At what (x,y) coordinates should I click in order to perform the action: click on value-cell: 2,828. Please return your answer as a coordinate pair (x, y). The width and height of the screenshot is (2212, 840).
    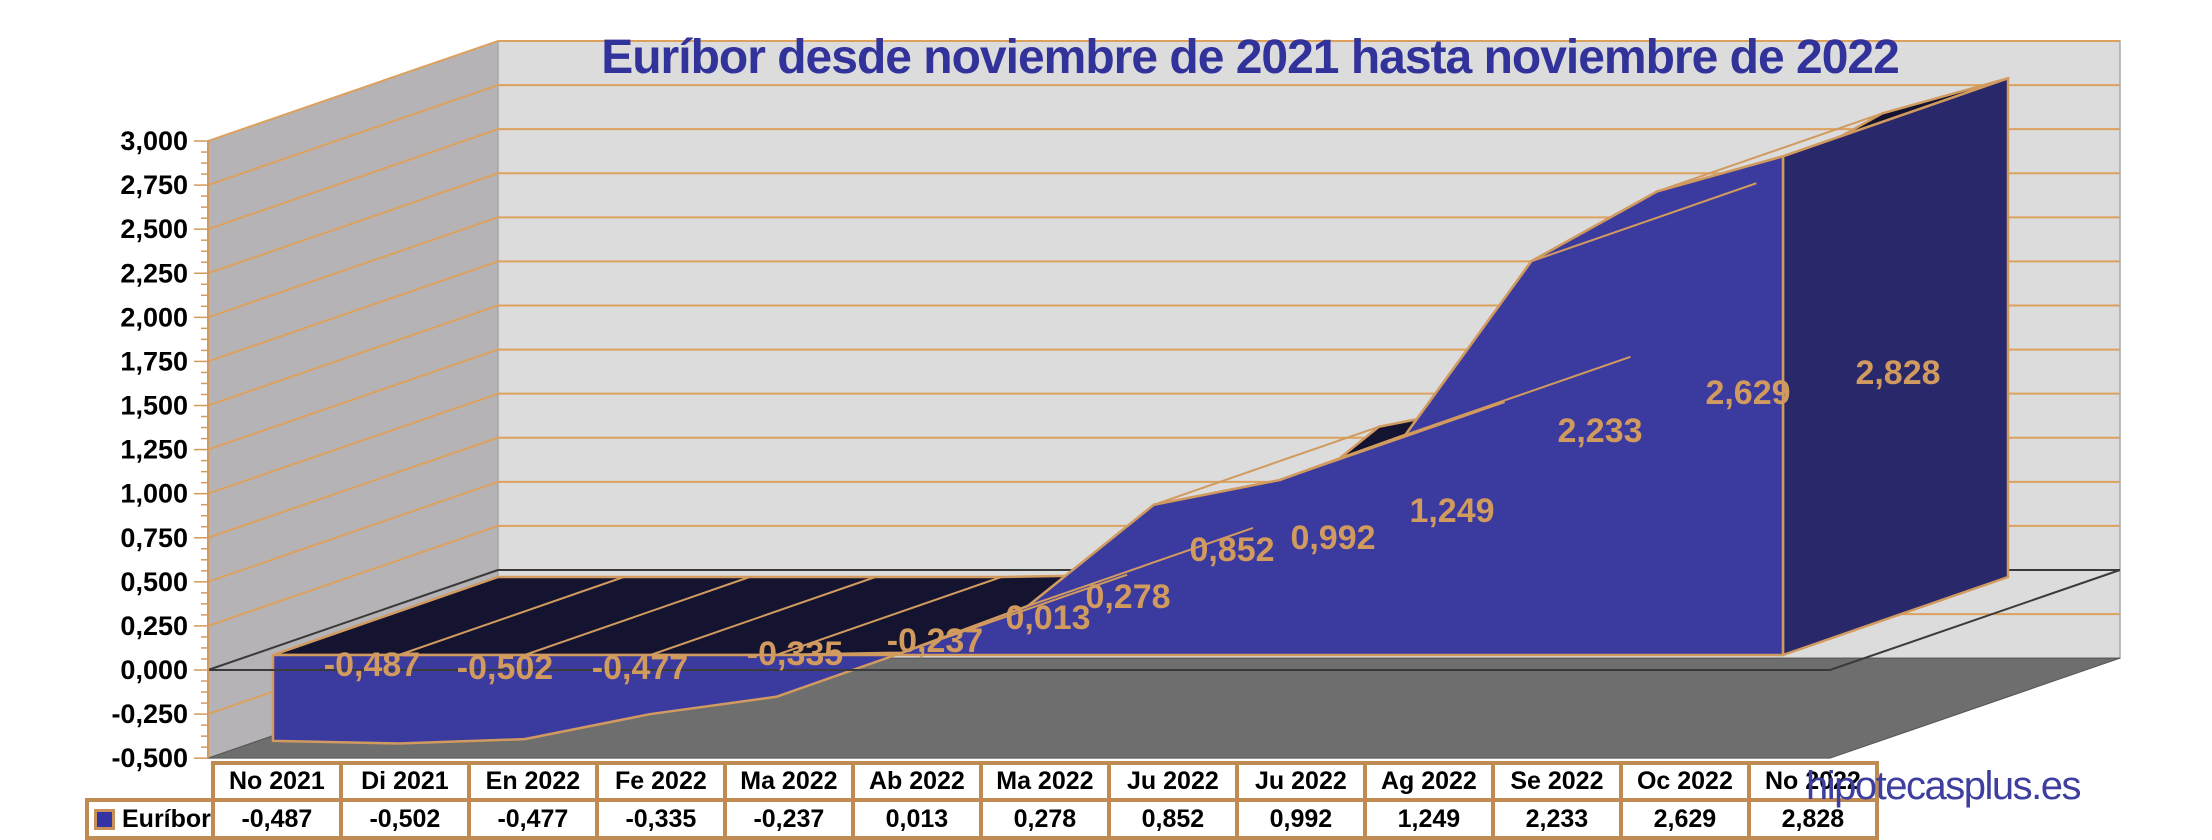
    Looking at the image, I should click on (1812, 819).